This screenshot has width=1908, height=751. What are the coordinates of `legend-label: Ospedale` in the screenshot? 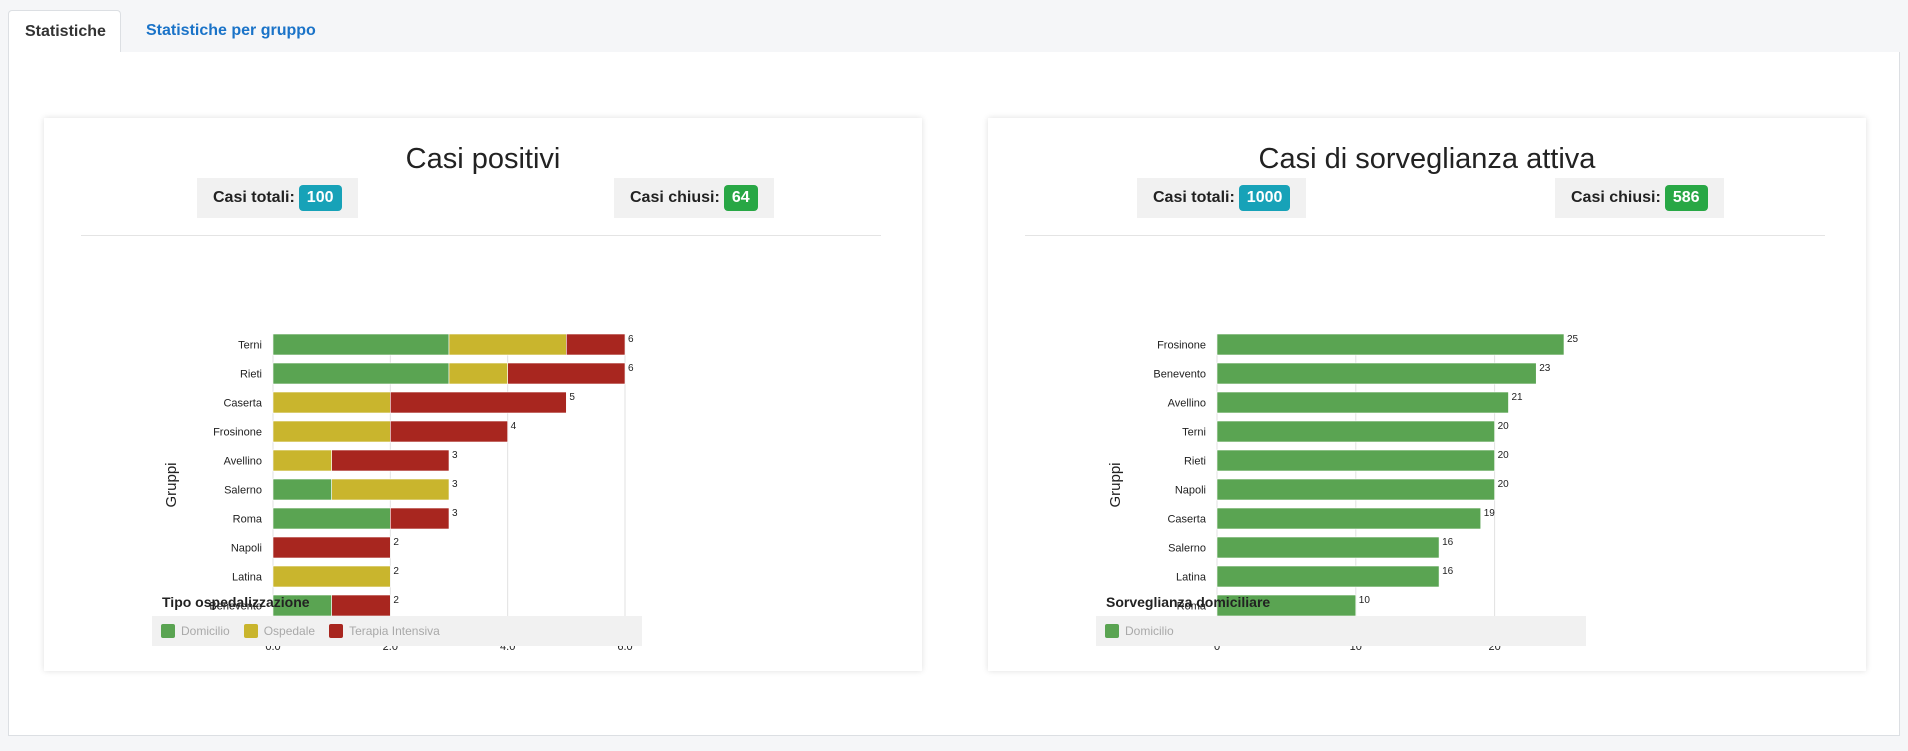 It's located at (289, 631).